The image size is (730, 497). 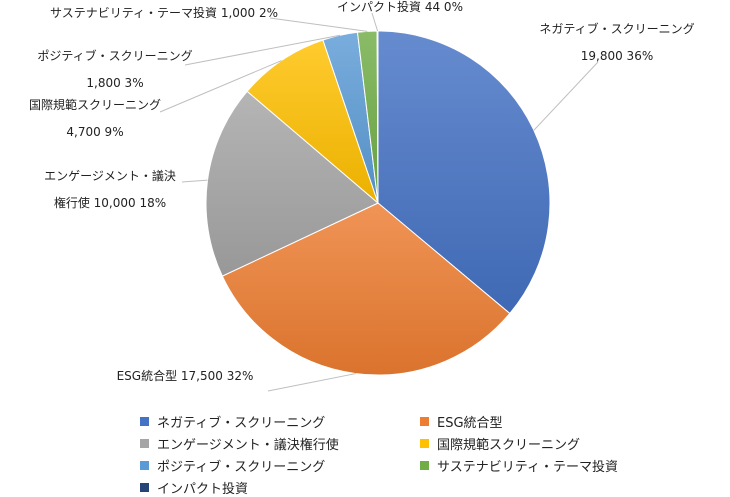 What do you see at coordinates (527, 467) in the screenshot?
I see `legend-label-5: サステナビリティ・テーマ投資` at bounding box center [527, 467].